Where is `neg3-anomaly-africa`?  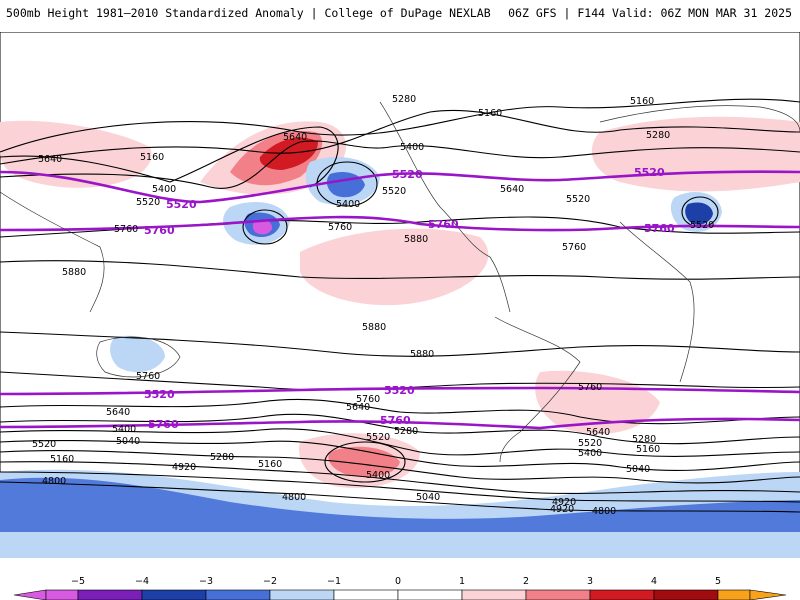 neg3-anomaly-africa is located at coordinates (699, 213).